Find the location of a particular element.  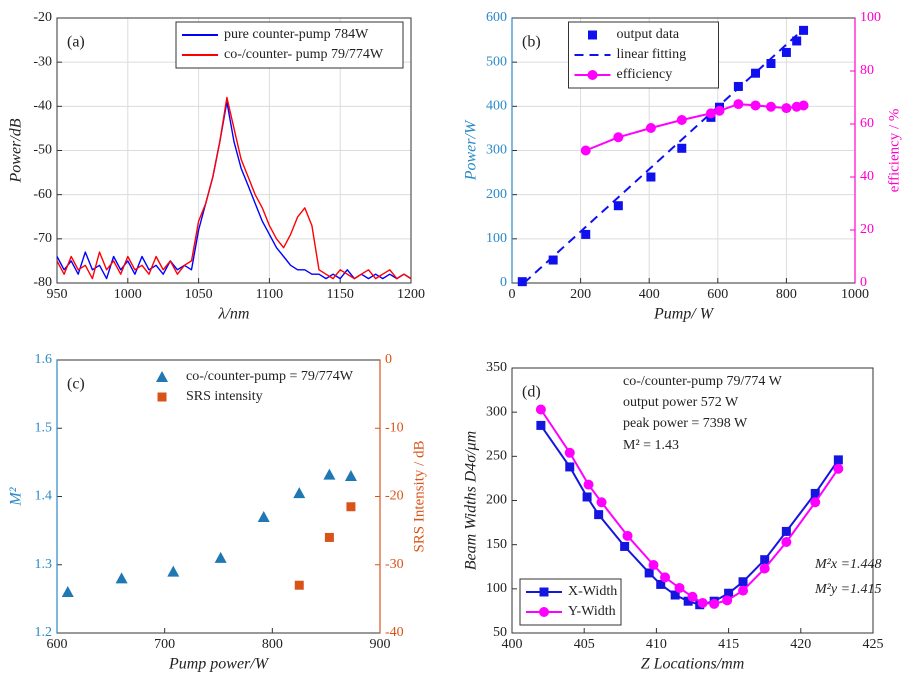

y-tick-label: 0 is located at coordinates (503, 282).